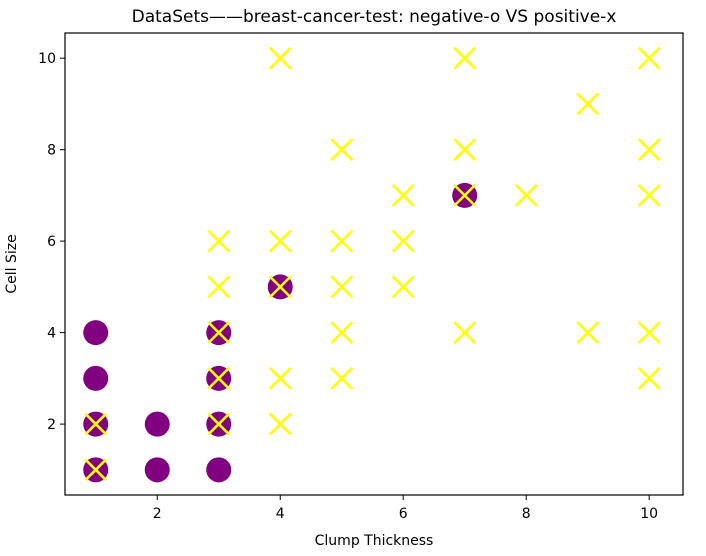  I want to click on y-tick-label: 2, so click(51, 425).